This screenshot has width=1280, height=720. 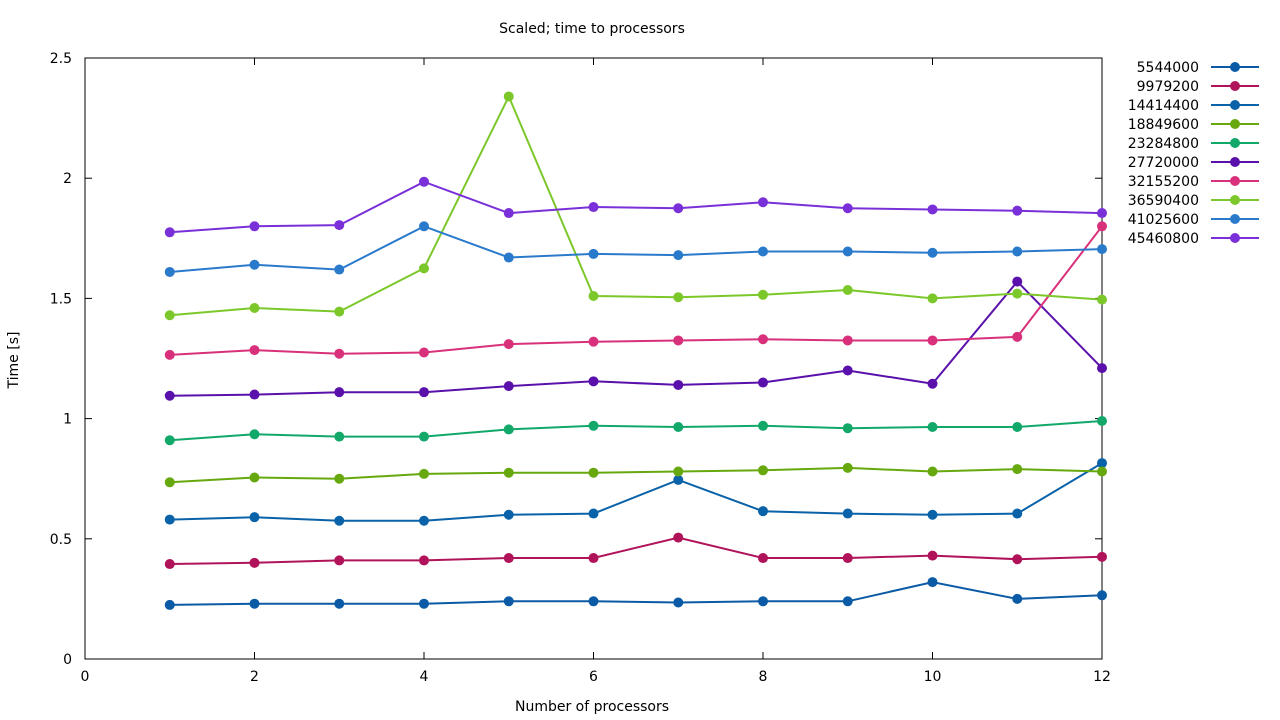 What do you see at coordinates (1193, 220) in the screenshot?
I see `legend-entry: 41025600` at bounding box center [1193, 220].